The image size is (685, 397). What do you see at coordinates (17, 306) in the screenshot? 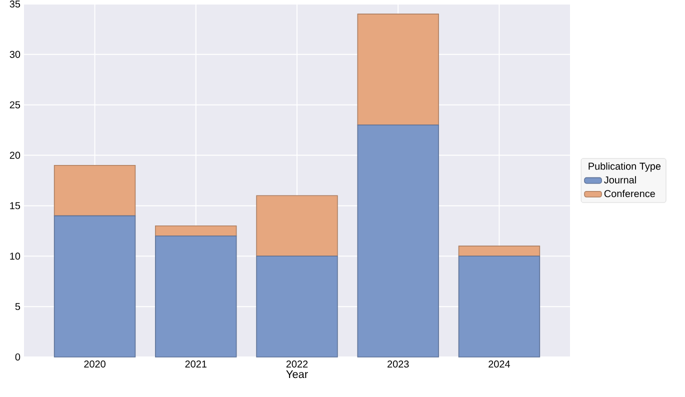
I see `y-tick-label: 5` at bounding box center [17, 306].